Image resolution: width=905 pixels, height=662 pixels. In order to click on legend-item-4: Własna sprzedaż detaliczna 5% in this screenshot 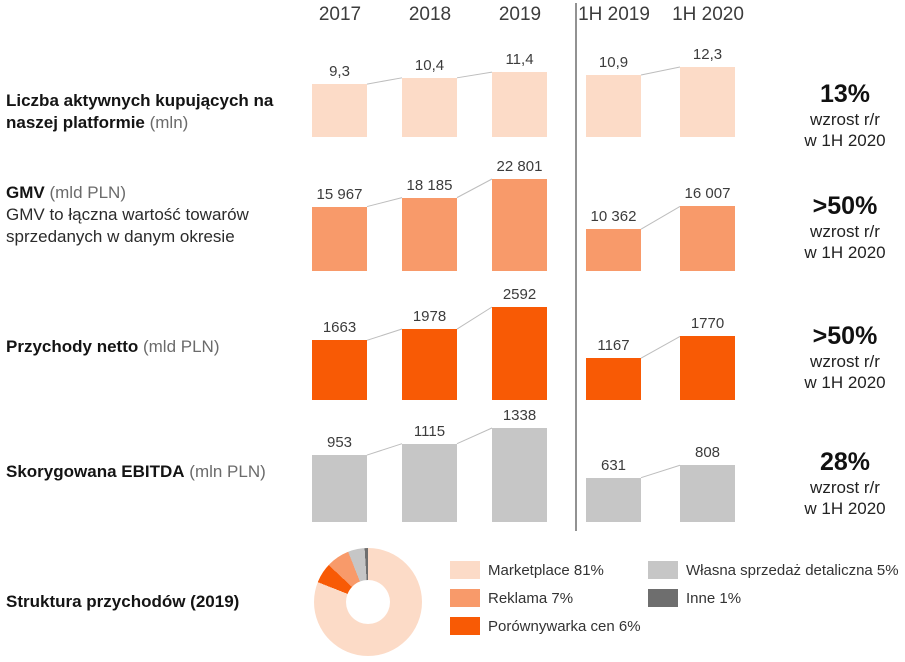, I will do `click(773, 570)`.